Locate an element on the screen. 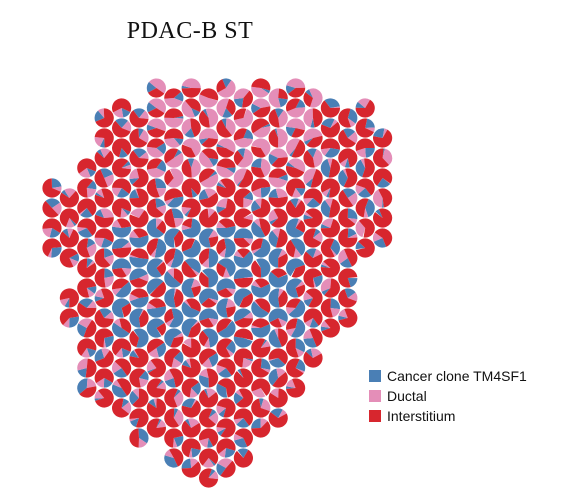  legend-item-cancer-clone: Cancer clone TM4SF1 is located at coordinates (448, 376).